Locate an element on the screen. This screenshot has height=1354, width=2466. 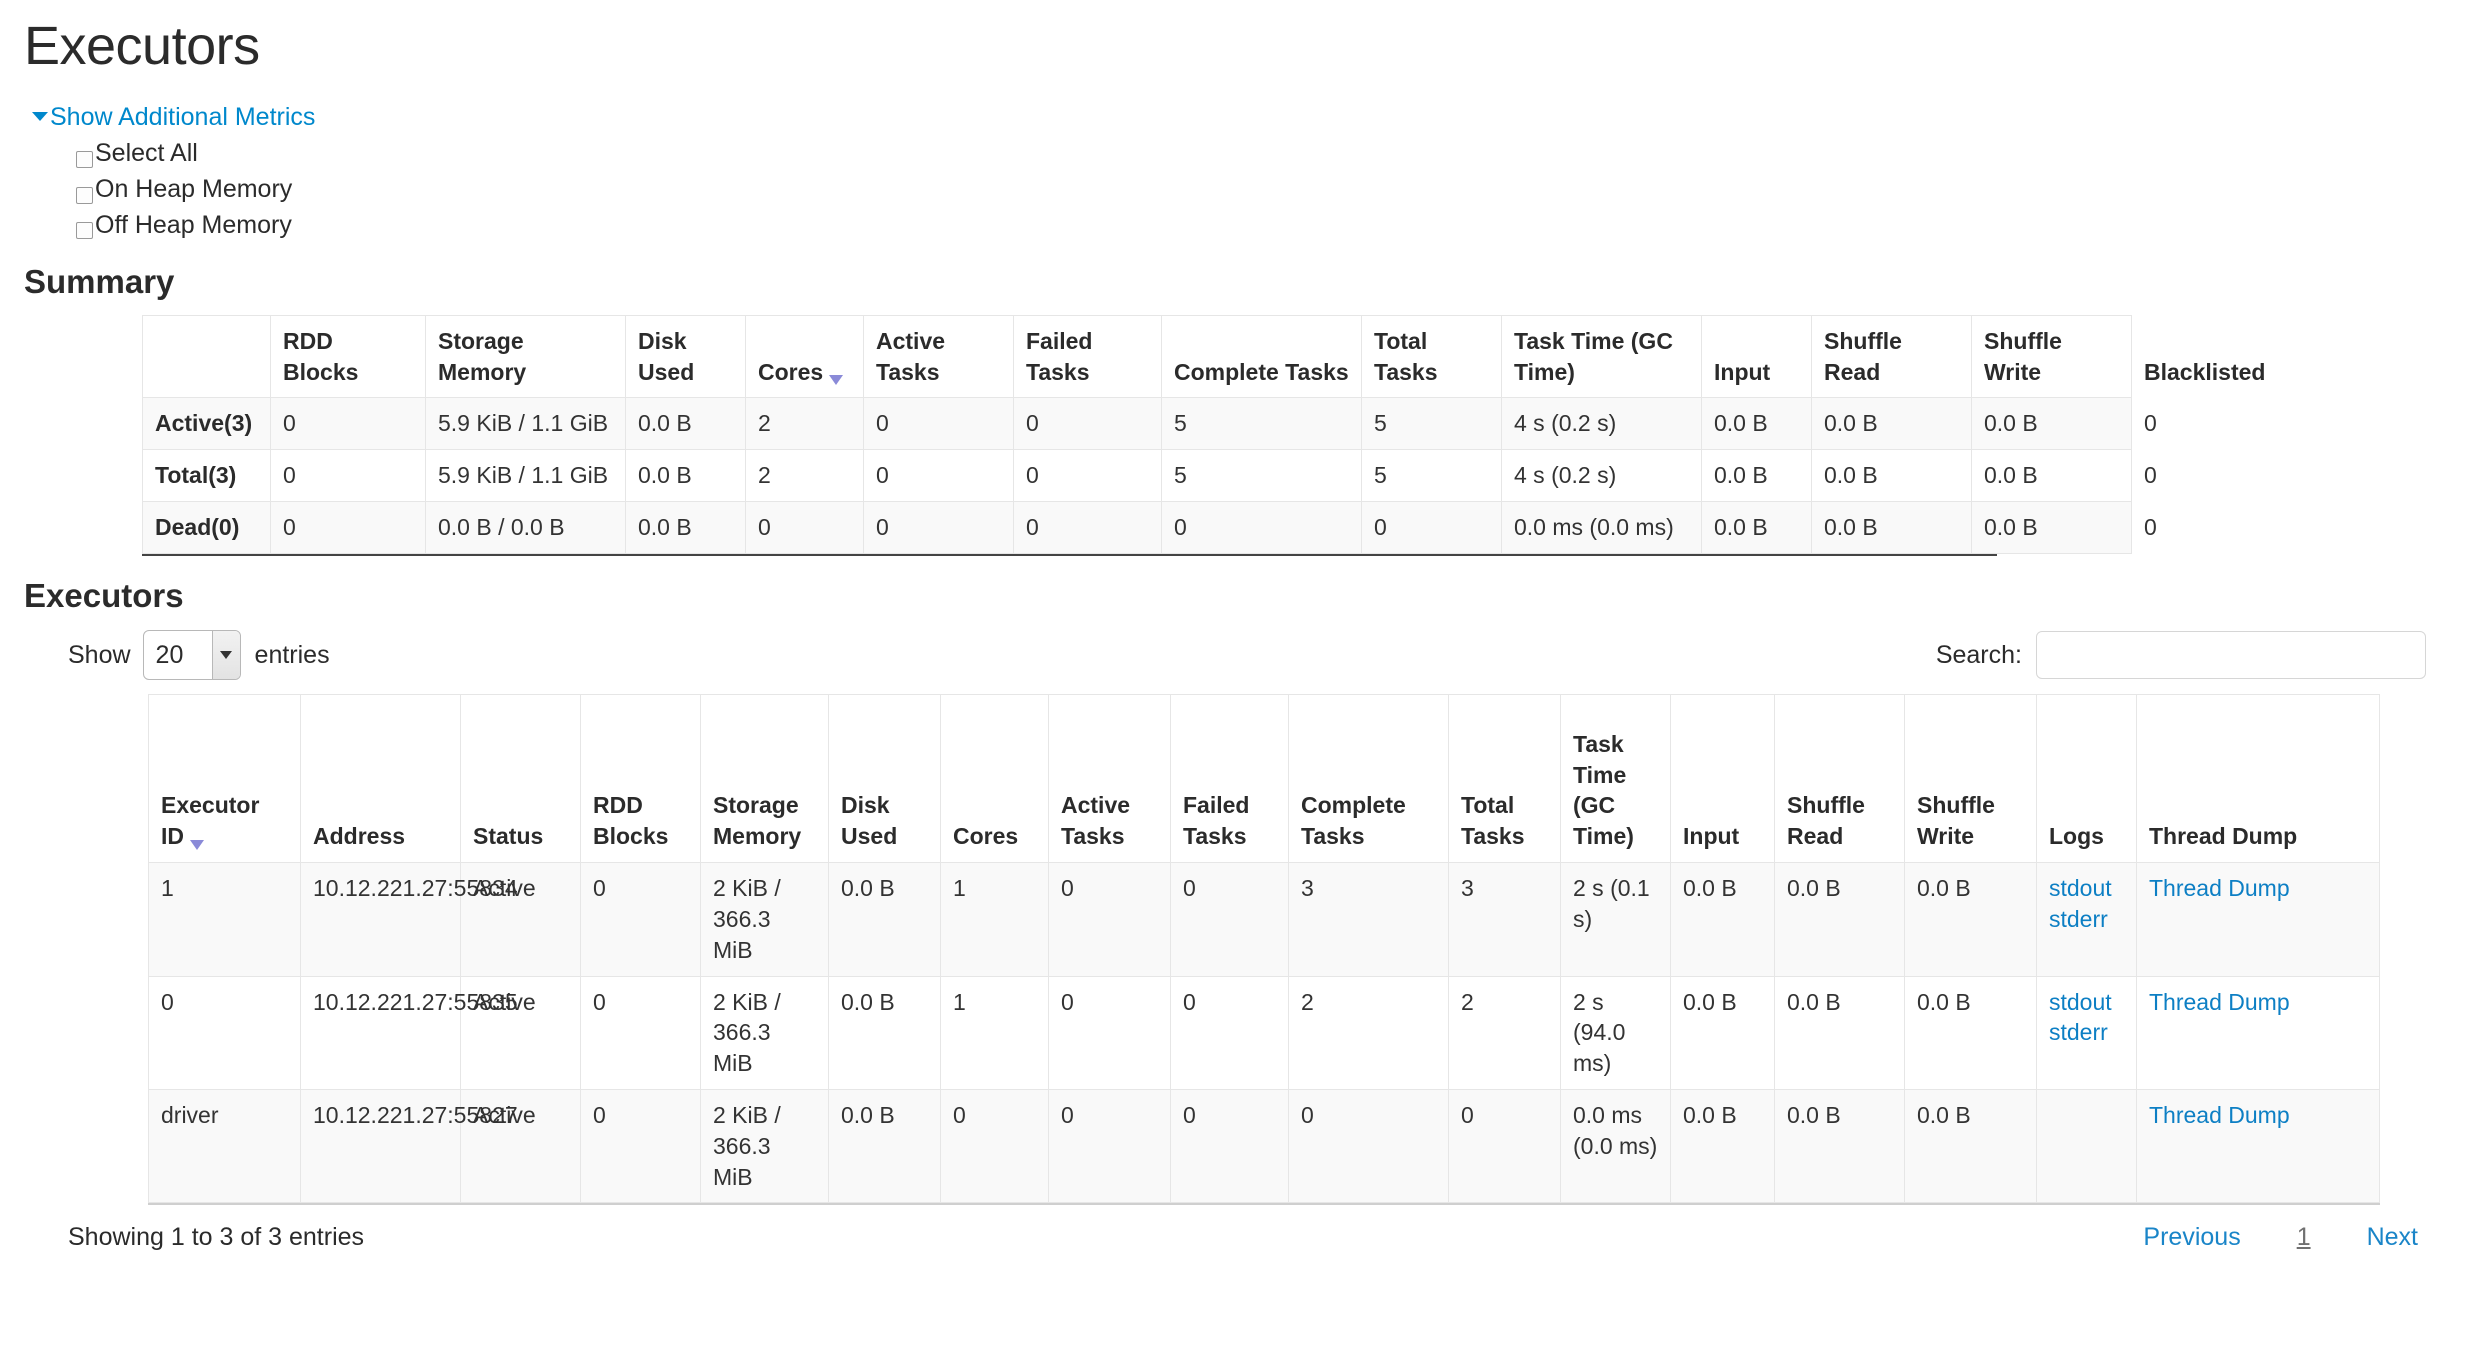
exec-col-complete-tasks: Complete Tasks is located at coordinates (1368, 779).